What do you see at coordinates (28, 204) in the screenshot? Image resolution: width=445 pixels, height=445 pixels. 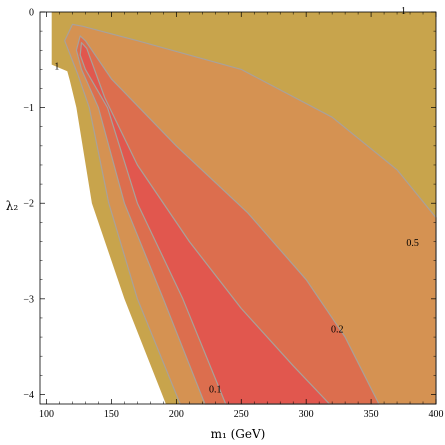 I see `y-tick-label: −2` at bounding box center [28, 204].